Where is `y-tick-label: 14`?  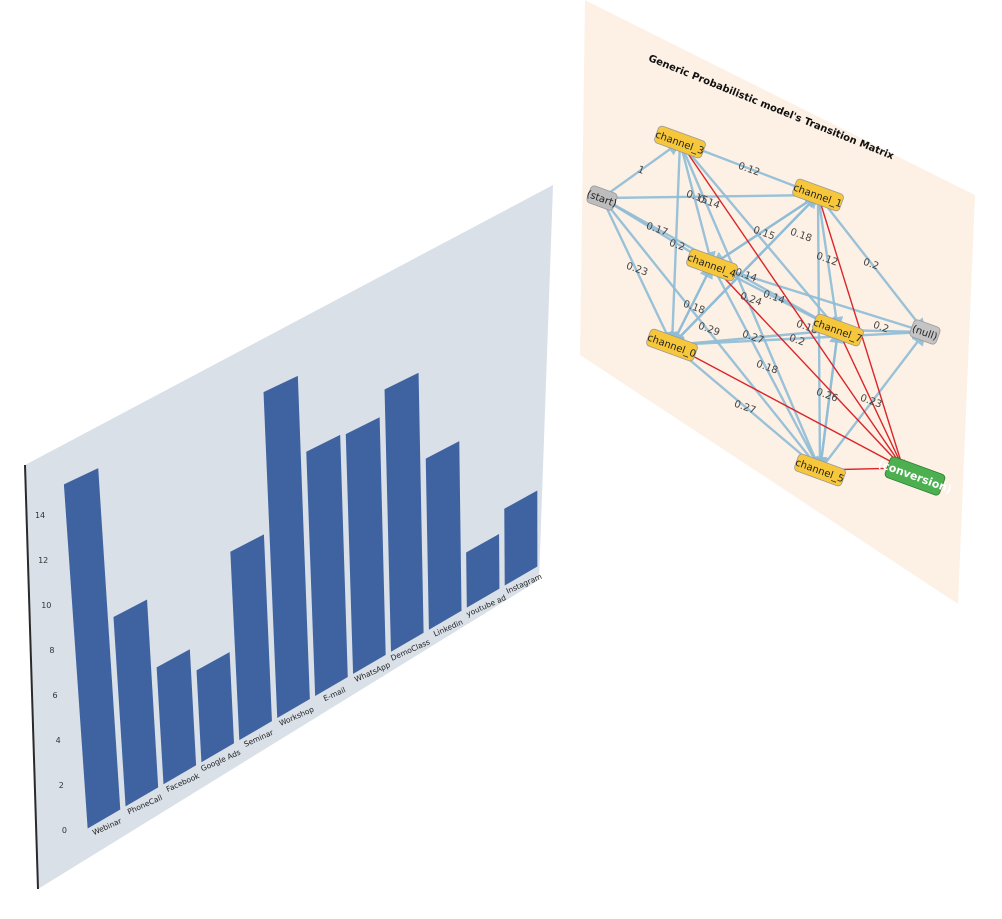 y-tick-label: 14 is located at coordinates (40, 515).